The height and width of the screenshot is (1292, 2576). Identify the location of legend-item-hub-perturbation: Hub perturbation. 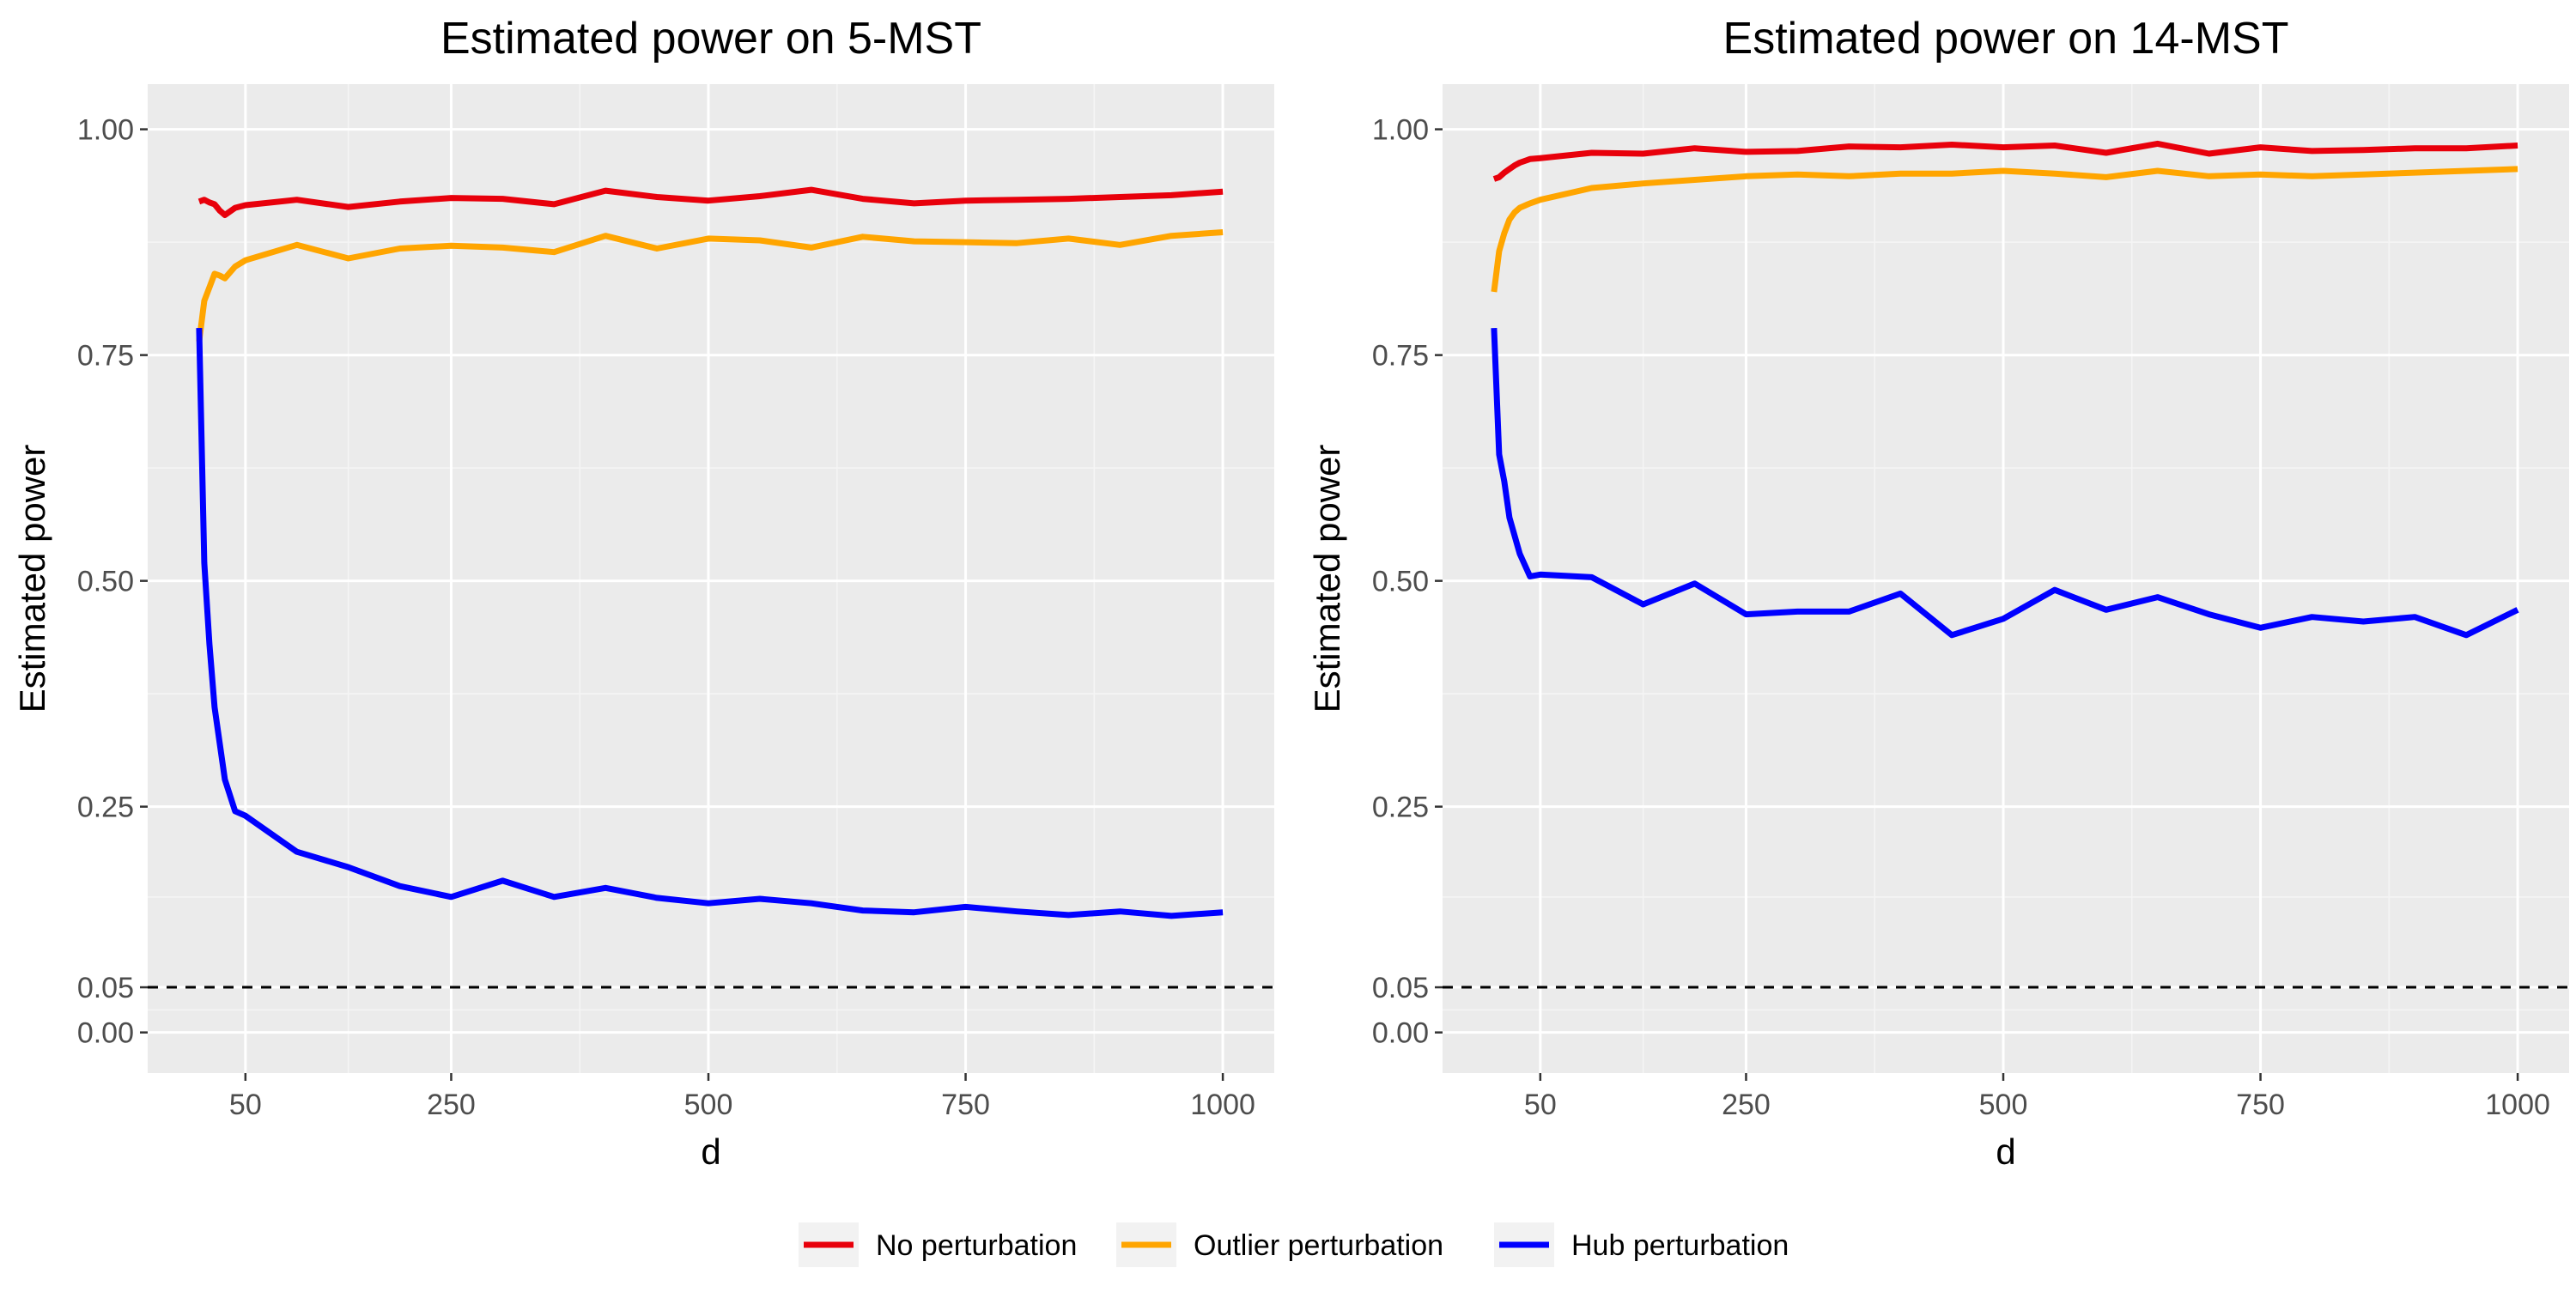
(1642, 1244).